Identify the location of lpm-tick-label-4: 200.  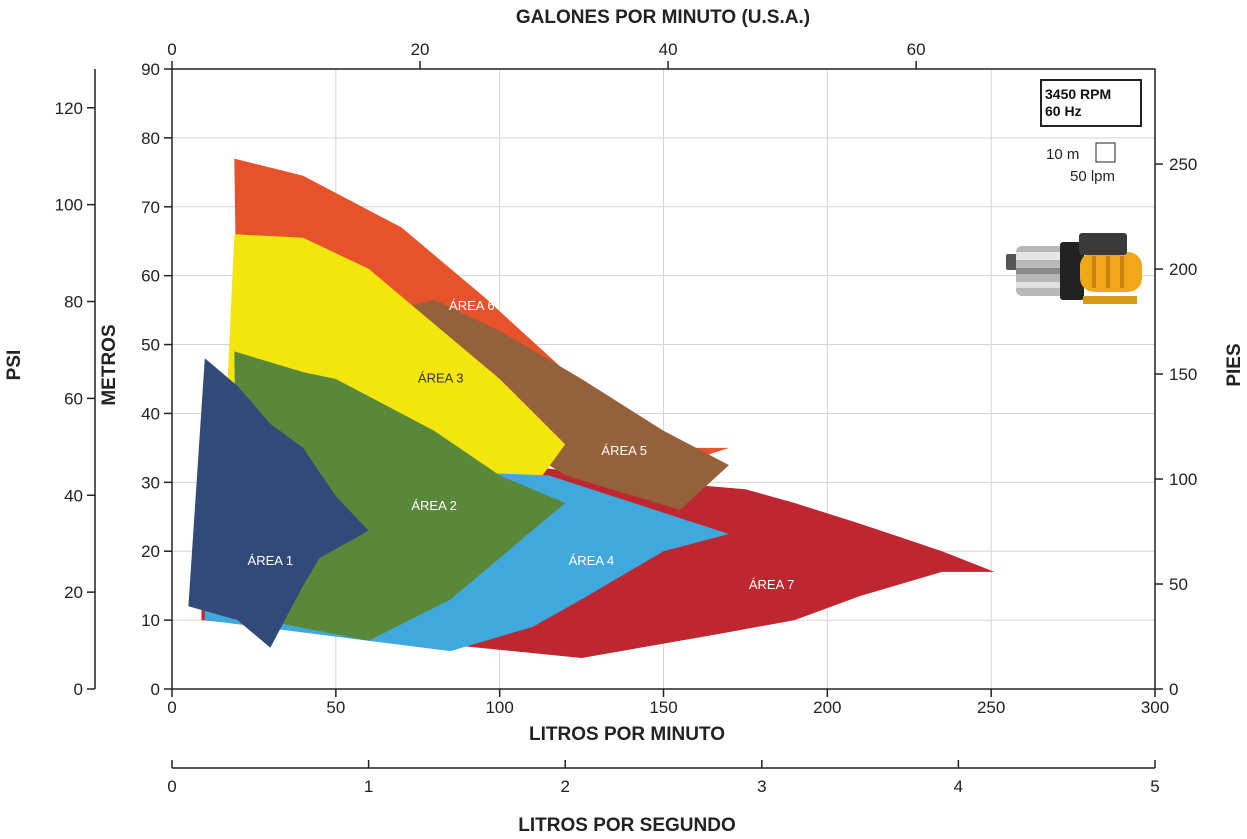
(827, 707).